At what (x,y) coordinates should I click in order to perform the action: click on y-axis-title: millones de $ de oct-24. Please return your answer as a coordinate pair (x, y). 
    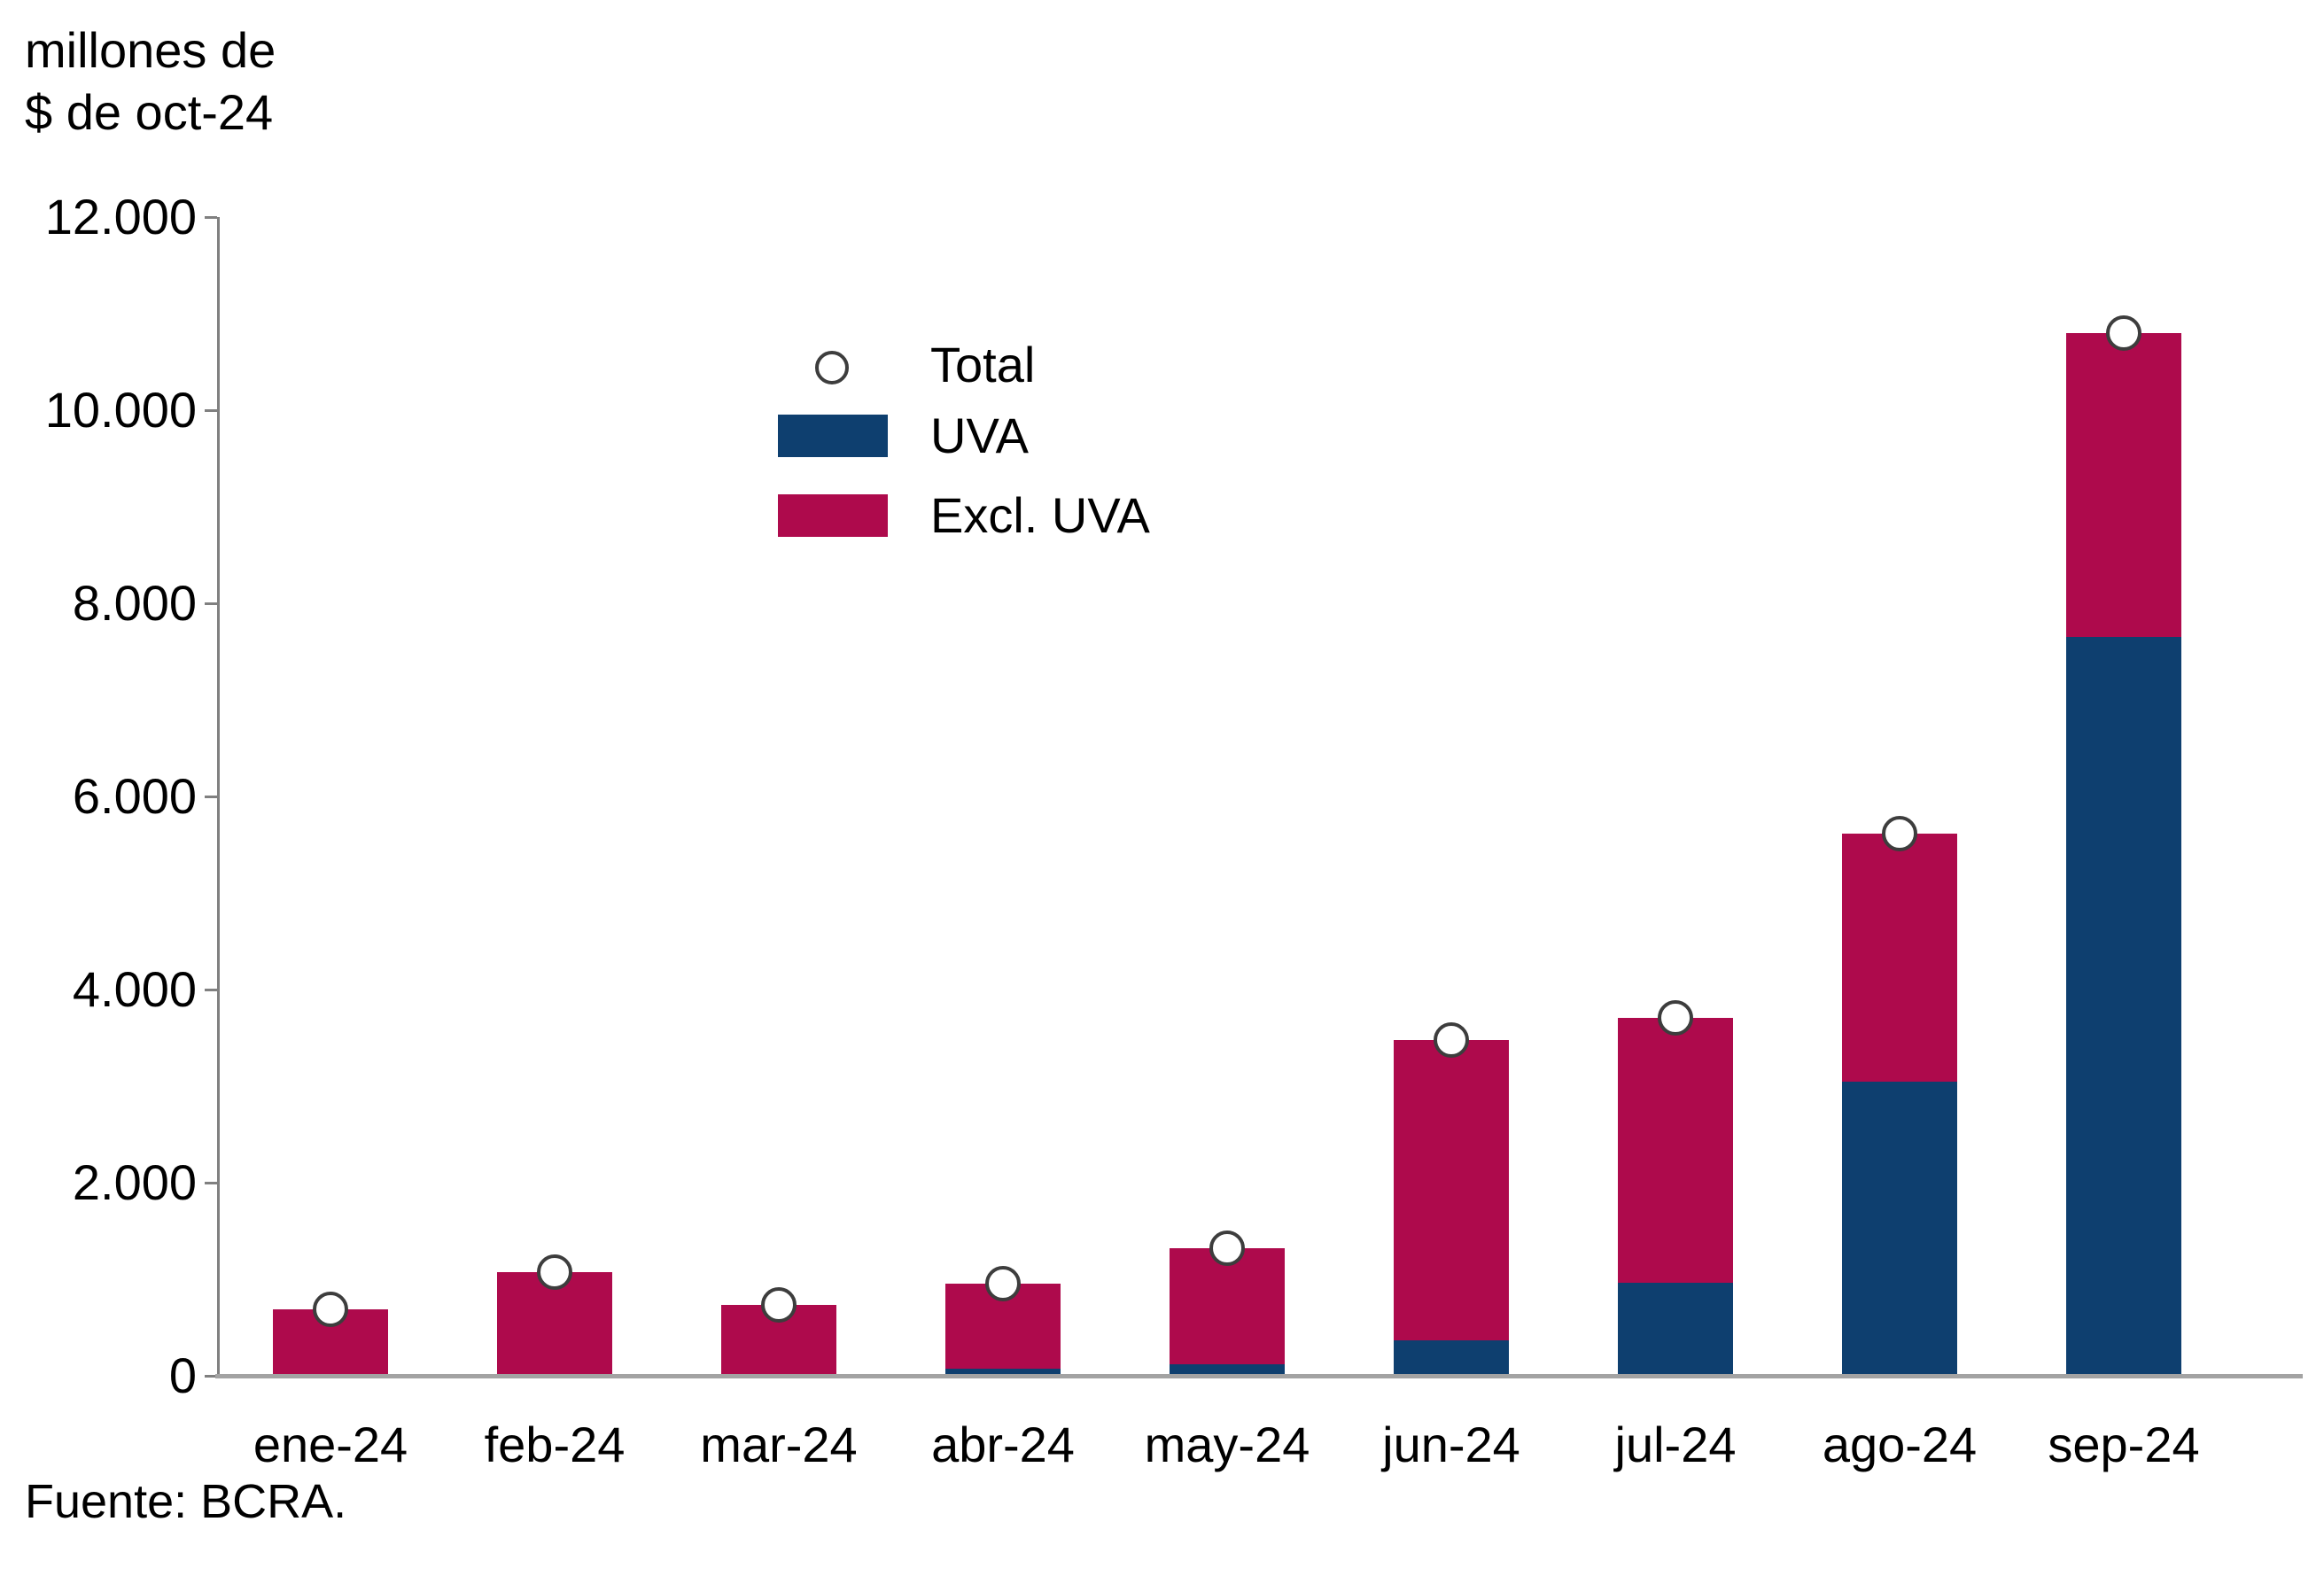
    Looking at the image, I should click on (150, 81).